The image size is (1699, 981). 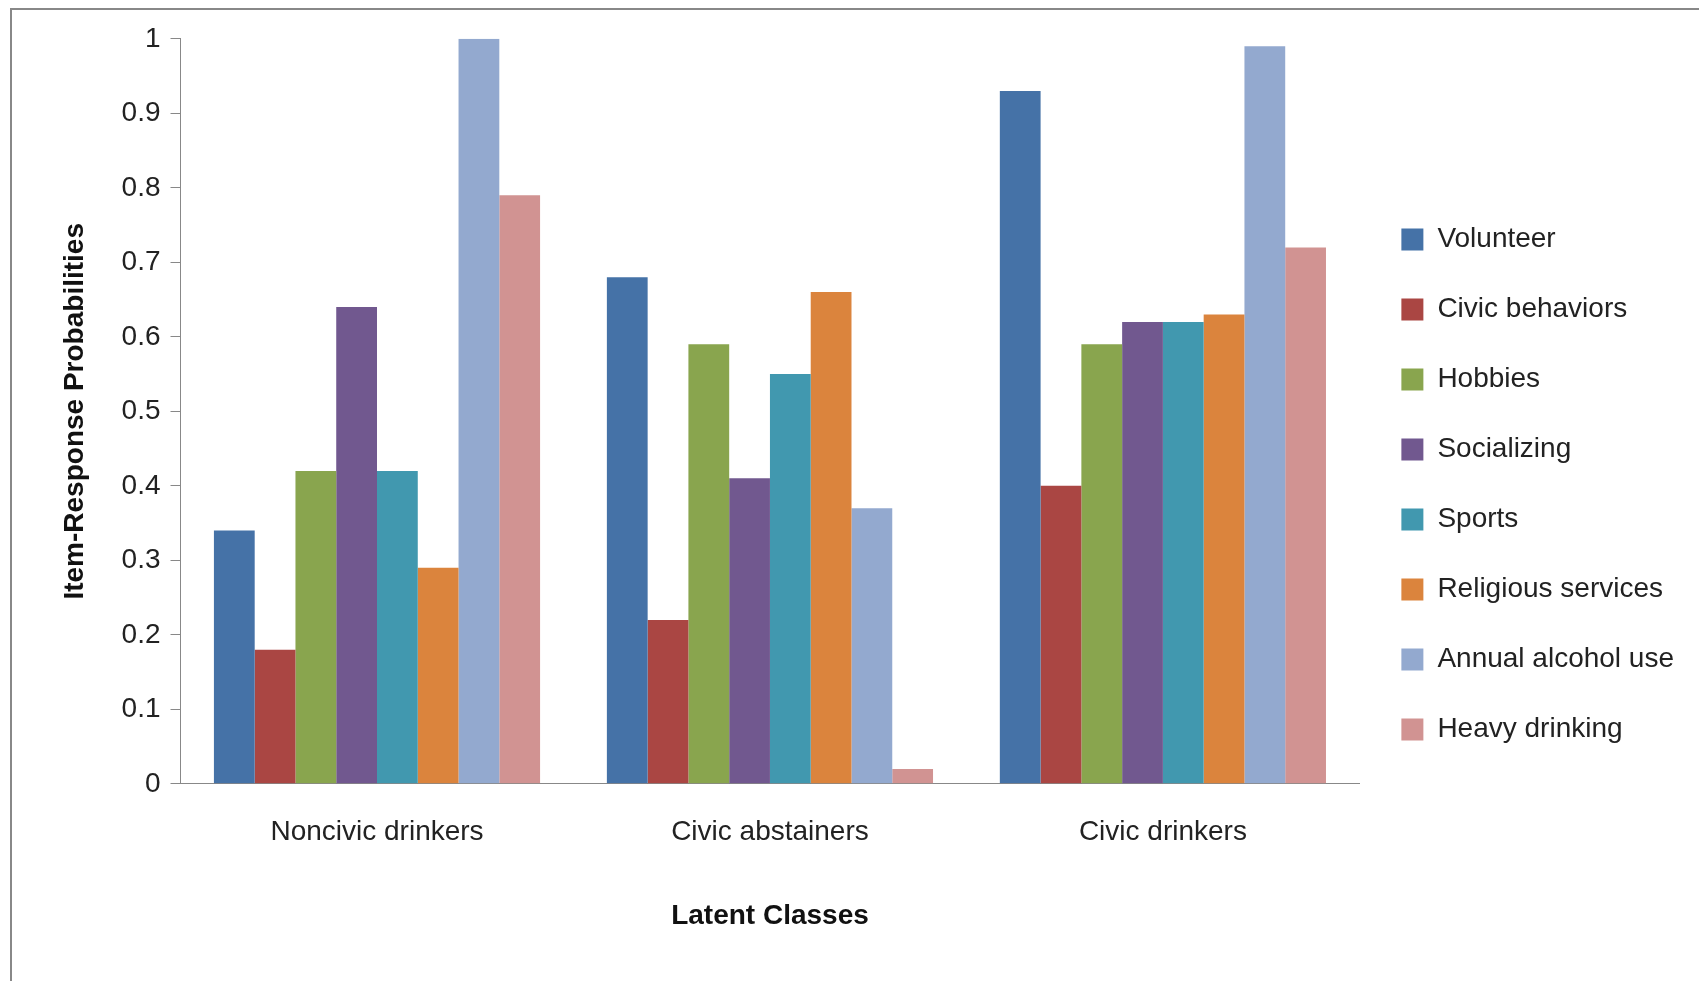 I want to click on x-axis-title: Latent Classes, so click(x=770, y=914).